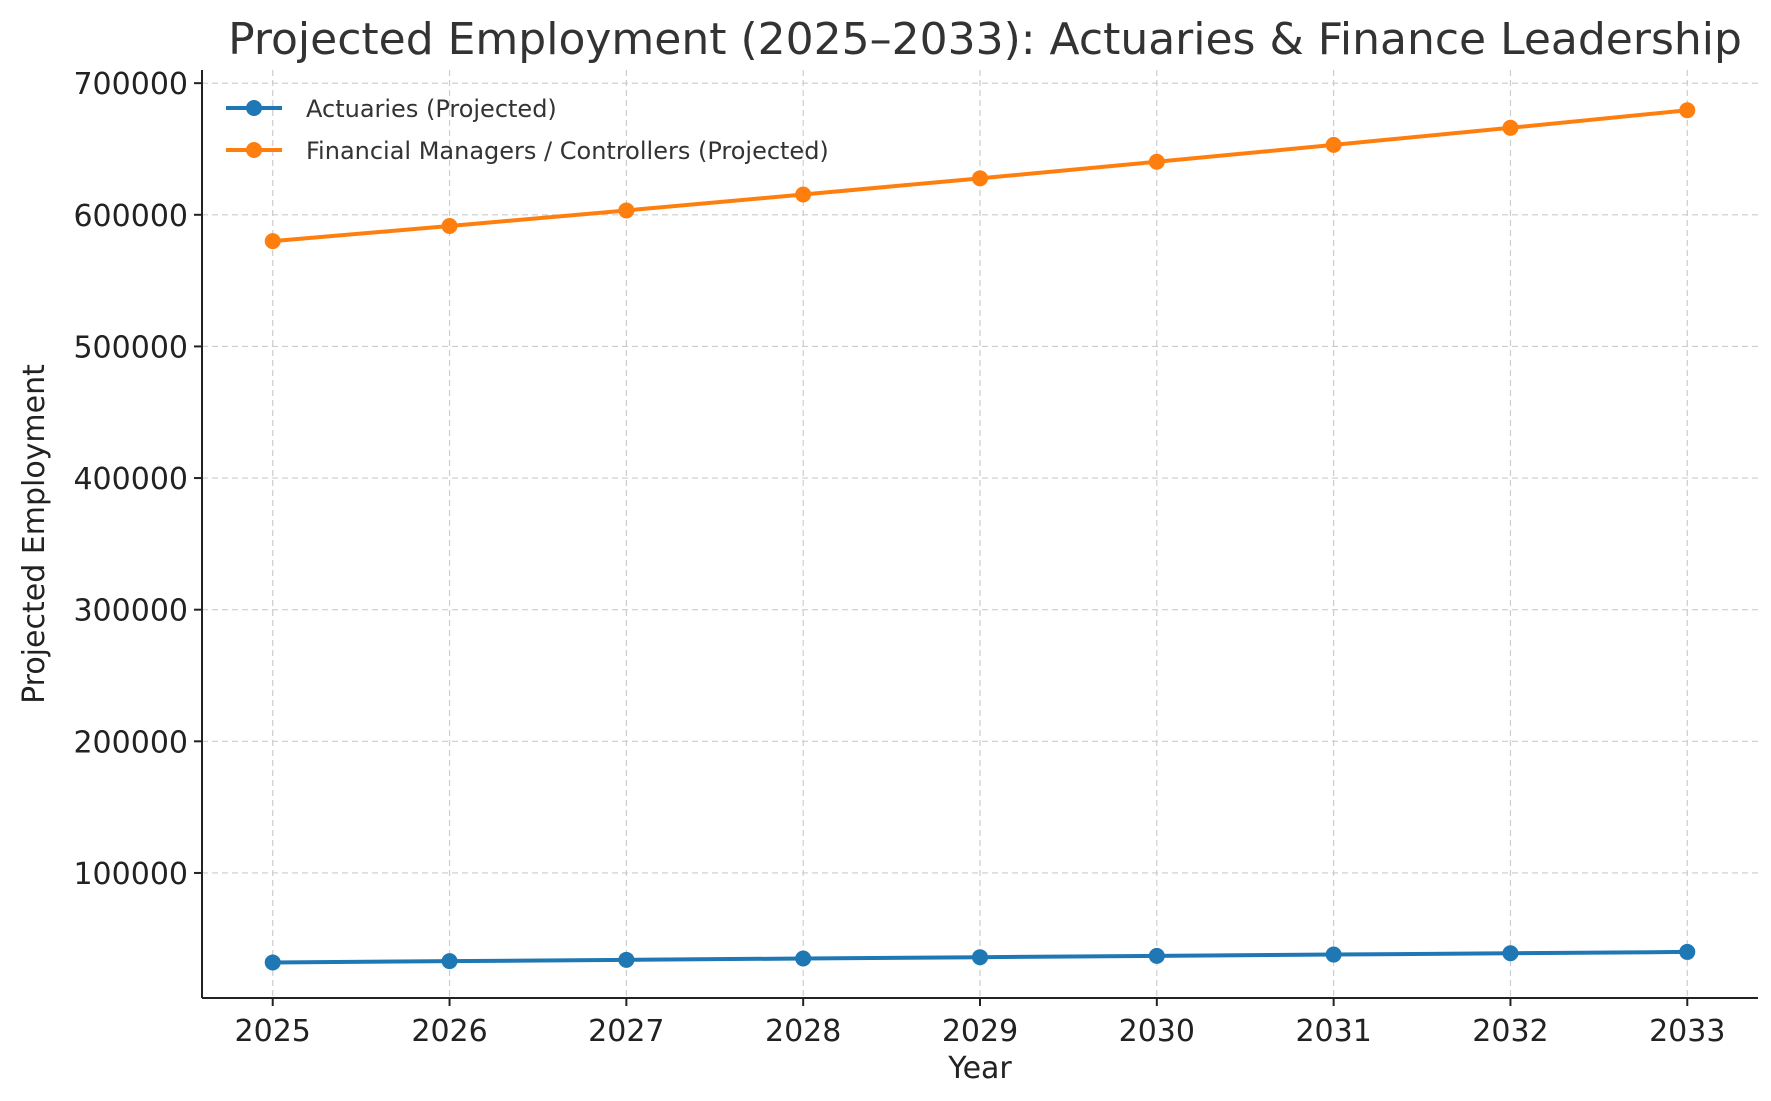 This screenshot has height=1101, width=1771. I want to click on legend-item: Actuaries (Projected), so click(391, 109).